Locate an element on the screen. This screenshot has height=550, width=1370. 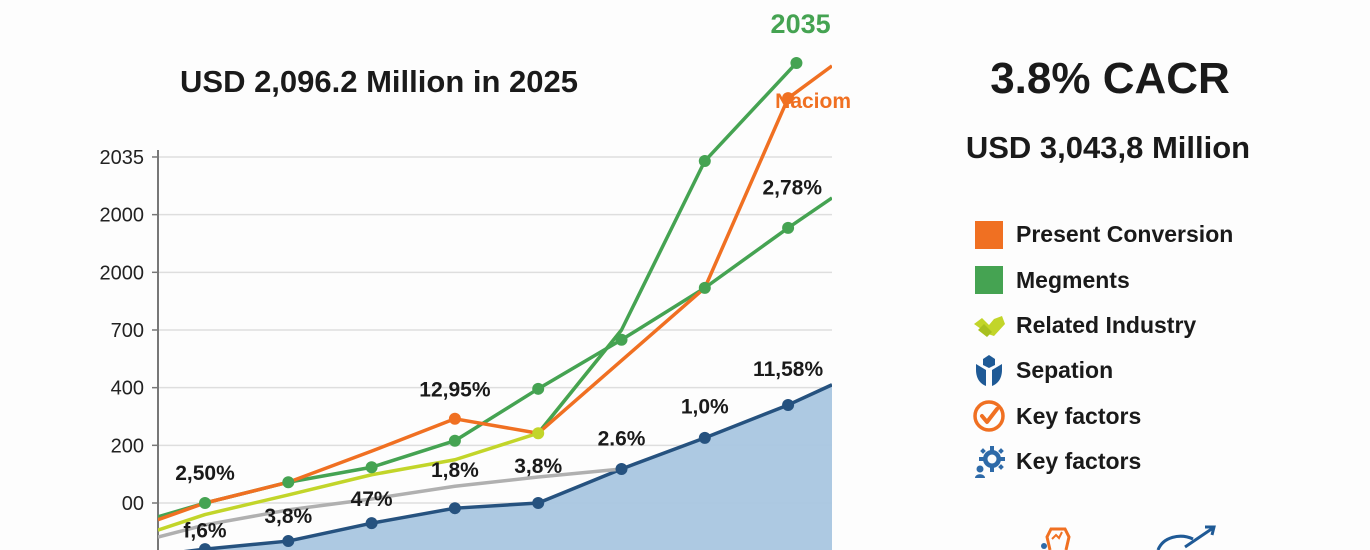
forecast-value: USD 3,043,8 Million is located at coordinates (1108, 147).